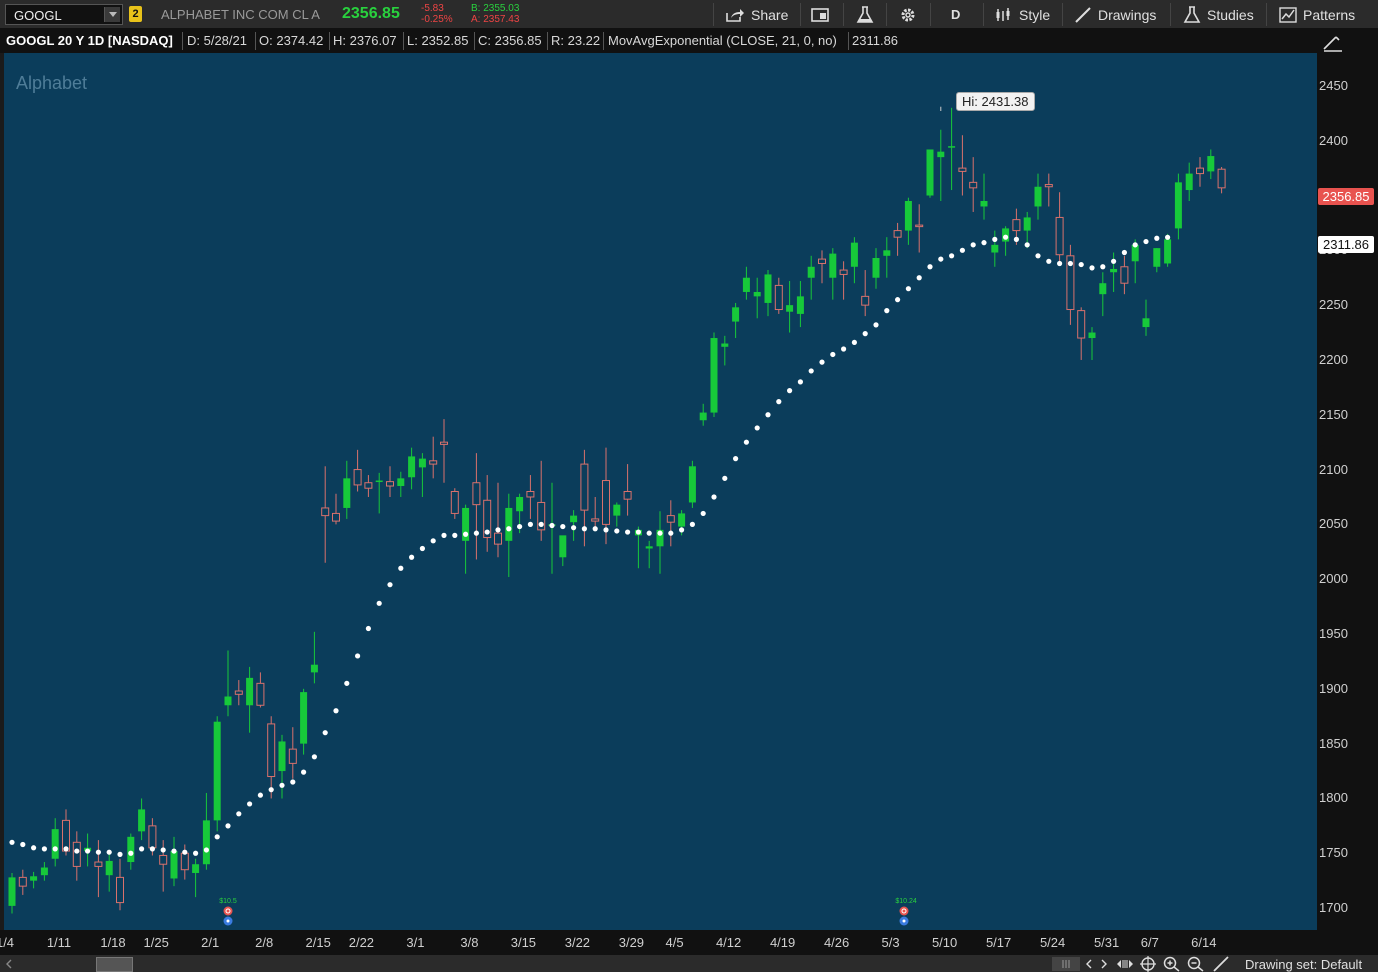  What do you see at coordinates (1333, 524) in the screenshot?
I see `price-tick-label: 2050` at bounding box center [1333, 524].